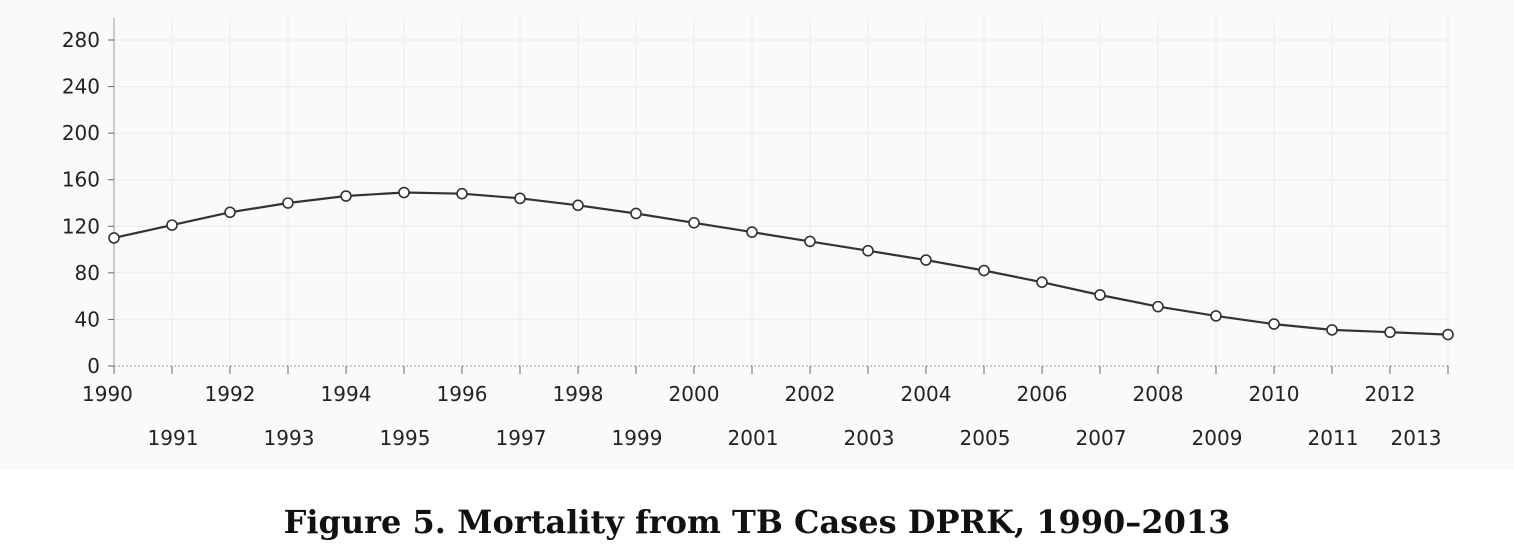  What do you see at coordinates (81, 133) in the screenshot?
I see `y-tick-label: 200` at bounding box center [81, 133].